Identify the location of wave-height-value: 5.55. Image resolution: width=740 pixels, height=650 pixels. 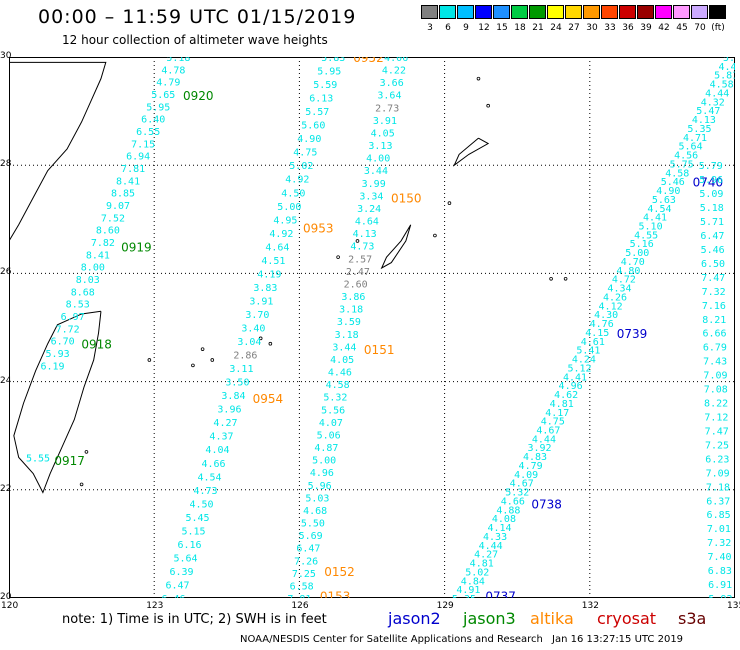
(38, 458).